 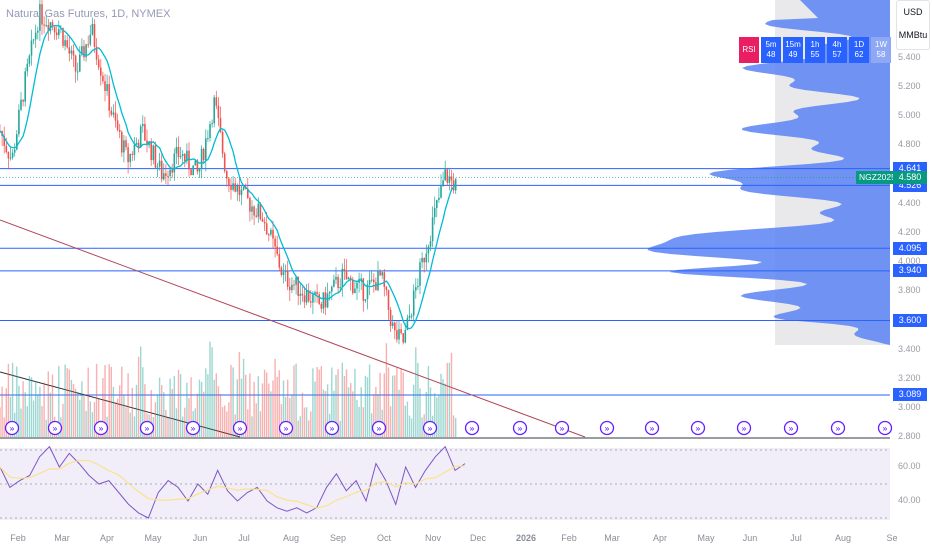 I want to click on rsi-tile-1h: 1h 55, so click(x=815, y=50).